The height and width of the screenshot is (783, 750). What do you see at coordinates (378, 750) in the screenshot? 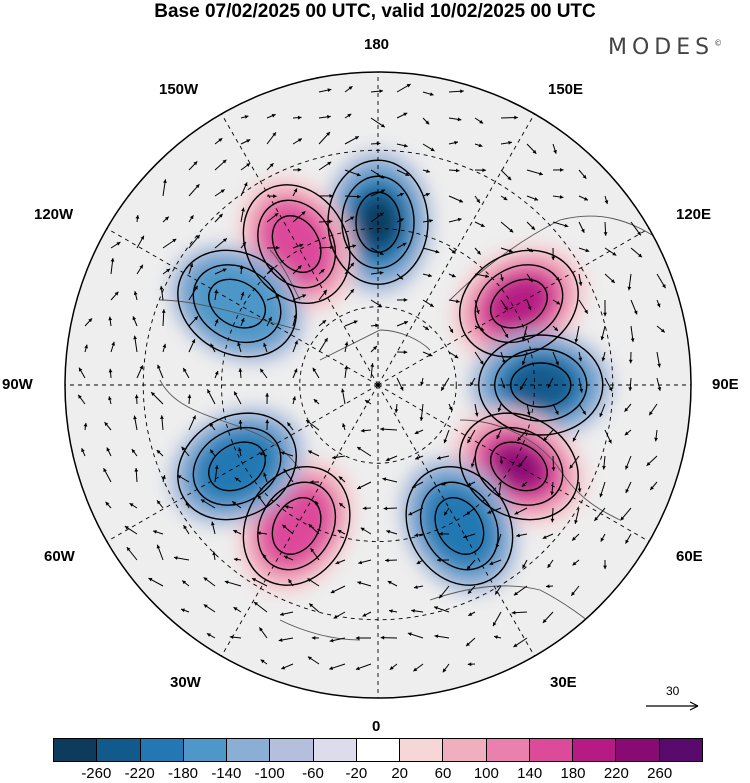
I see `colorbar` at bounding box center [378, 750].